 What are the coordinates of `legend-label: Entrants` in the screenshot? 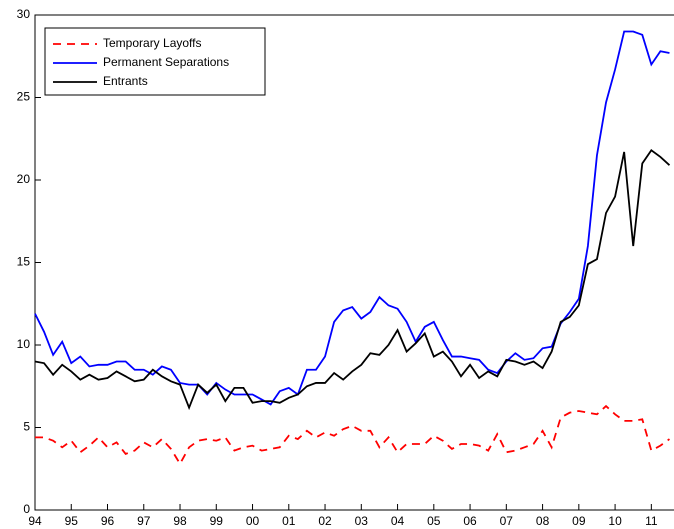 It's located at (125, 81).